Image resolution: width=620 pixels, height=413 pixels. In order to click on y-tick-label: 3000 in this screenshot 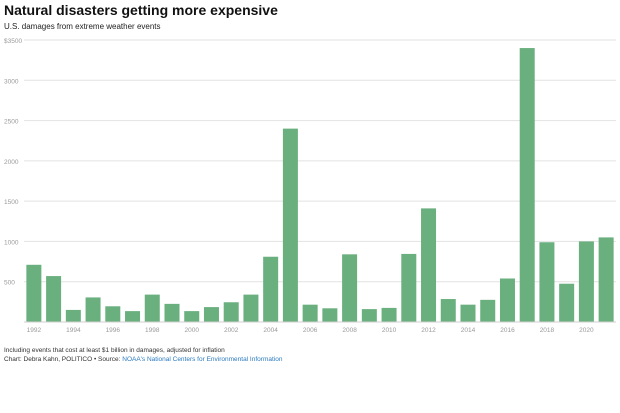, I will do `click(11, 81)`.